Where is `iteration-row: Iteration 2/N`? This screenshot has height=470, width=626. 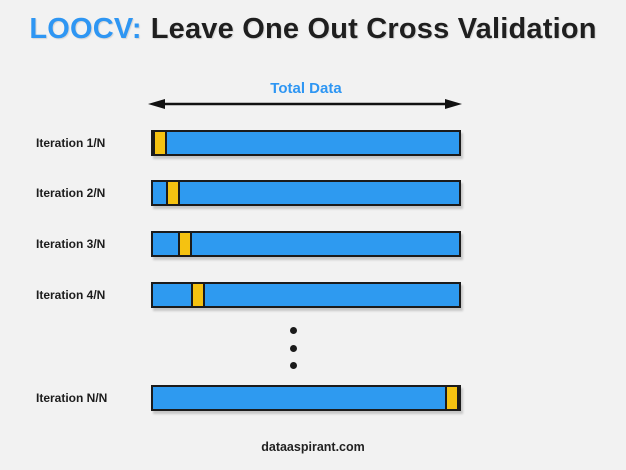
iteration-row: Iteration 2/N is located at coordinates (313, 193).